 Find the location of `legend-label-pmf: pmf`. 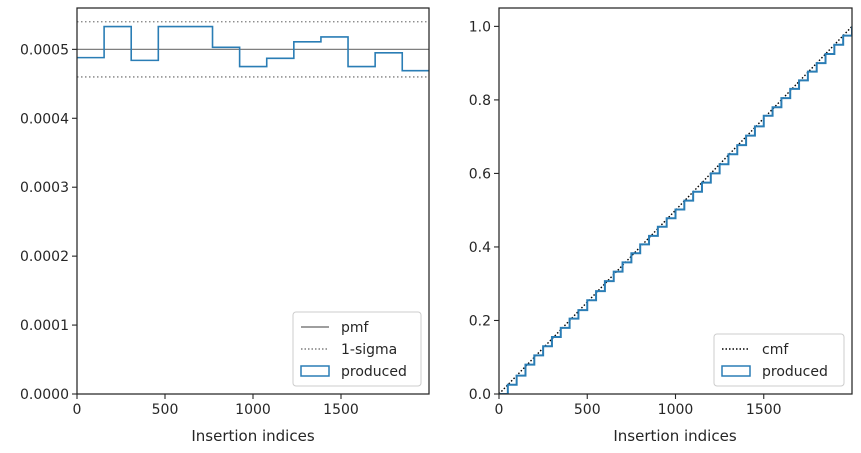

legend-label-pmf: pmf is located at coordinates (355, 328).